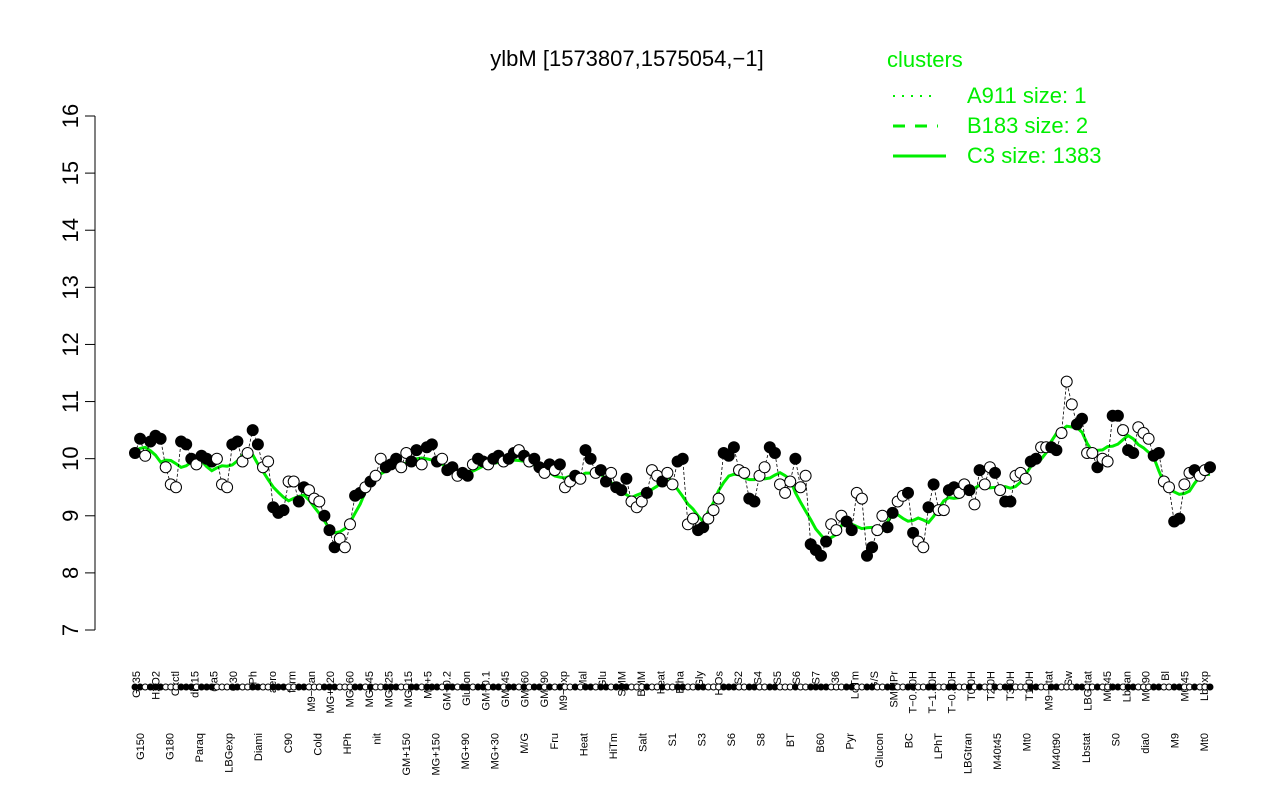  What do you see at coordinates (850, 741) in the screenshot?
I see `x-tick-label: Pyr` at bounding box center [850, 741].